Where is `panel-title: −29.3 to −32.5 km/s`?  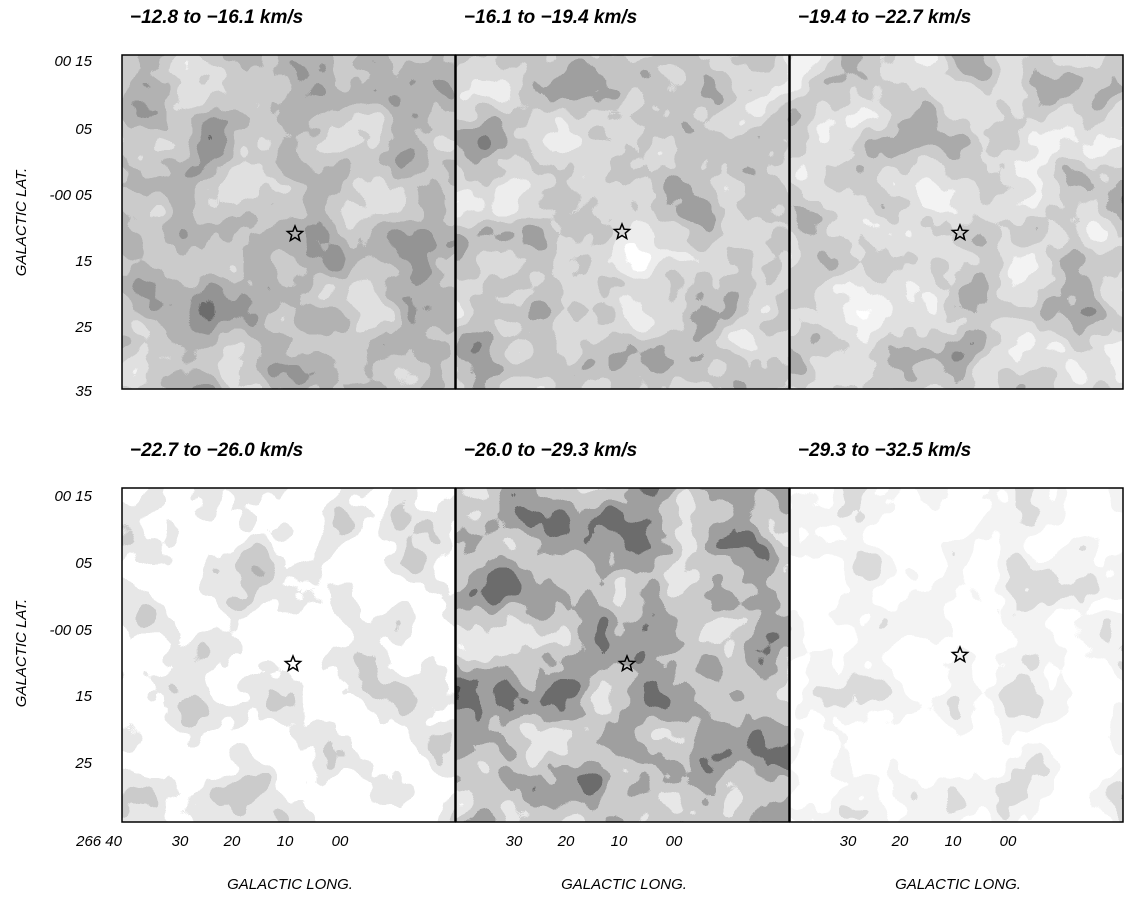 panel-title: −29.3 to −32.5 km/s is located at coordinates (884, 450).